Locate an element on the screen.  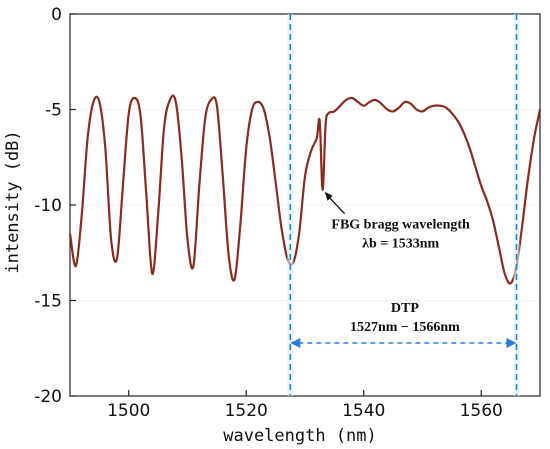
fbg-label-line1: FBG bragg wavelength is located at coordinates (400, 225).